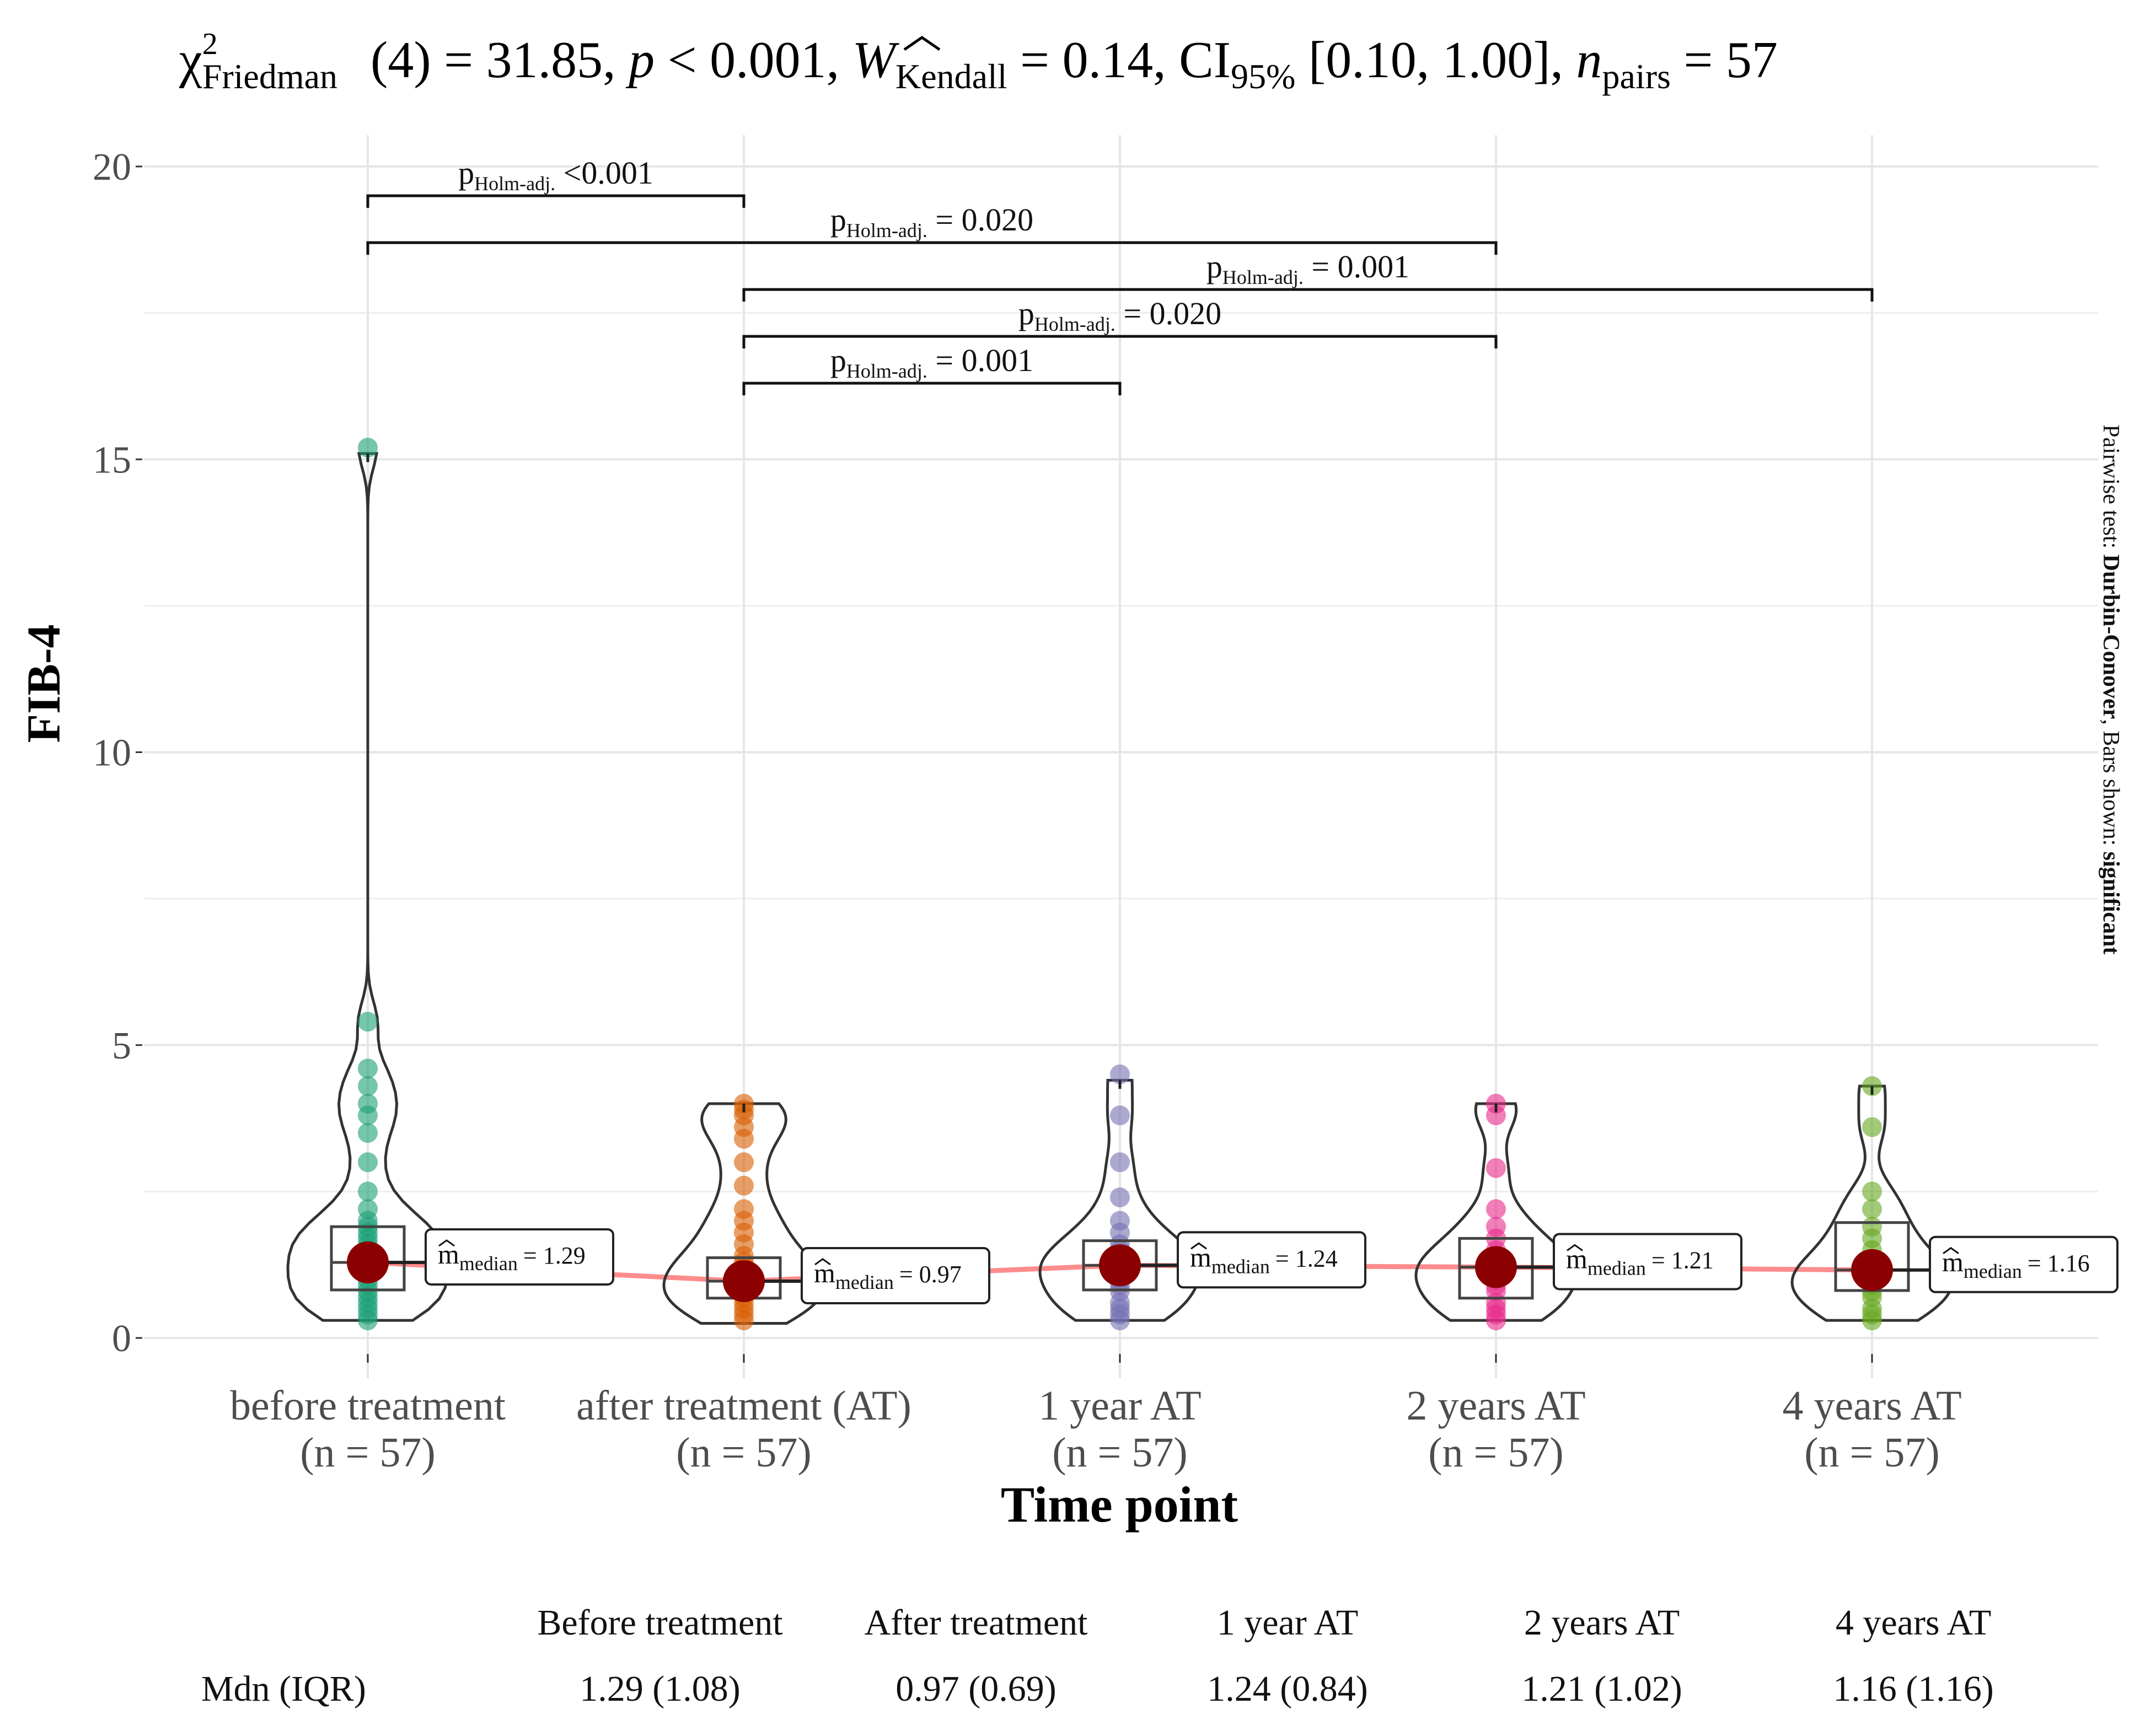 The image size is (2156, 1720). I want to click on median-label: mmedian = 1.29, so click(519, 1257).